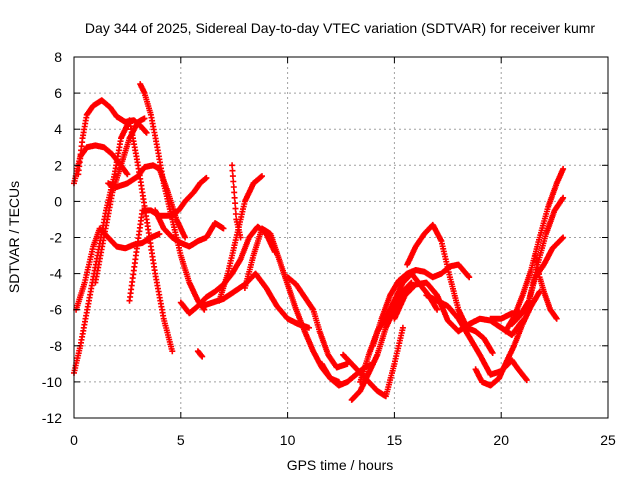 Image resolution: width=640 pixels, height=480 pixels. I want to click on series-sat-l, so click(236, 201).